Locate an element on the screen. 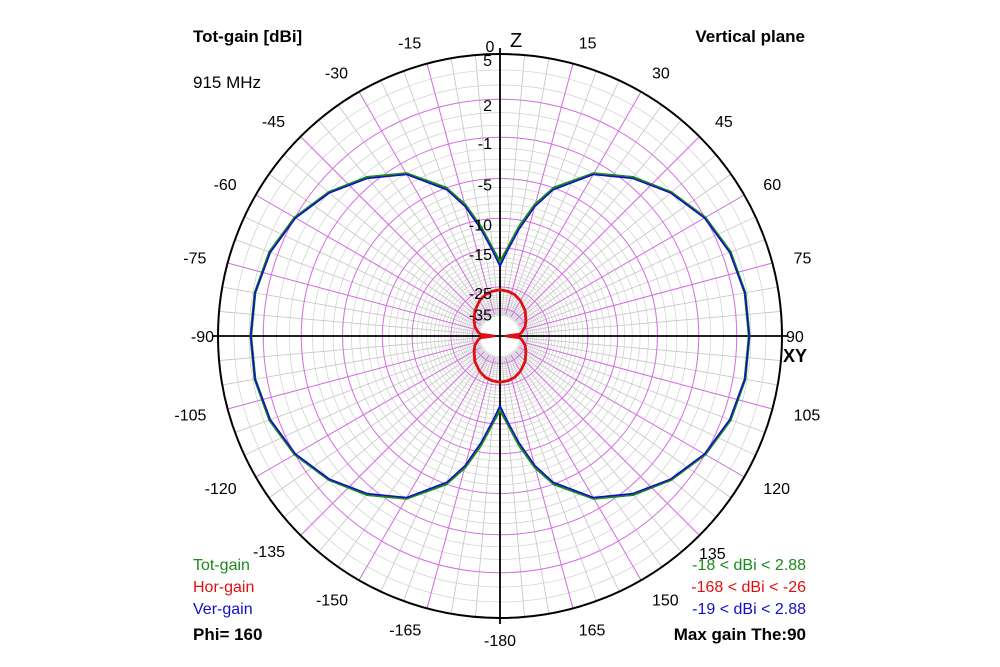 This screenshot has width=1000, height=667. angle-label: -30 is located at coordinates (336, 74).